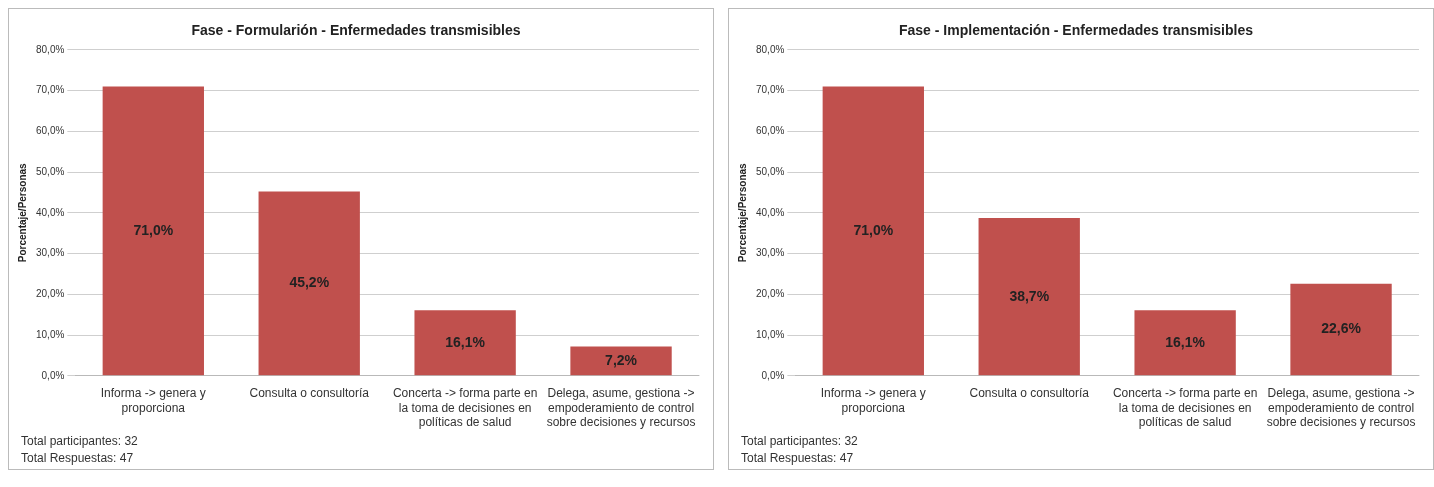  I want to click on data-label: 22,6%, so click(1341, 328).